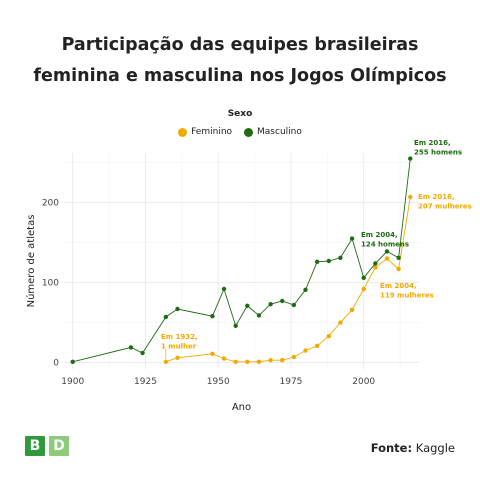  Describe the element at coordinates (240, 132) in the screenshot. I see `legend: Feminino Masculino` at that location.